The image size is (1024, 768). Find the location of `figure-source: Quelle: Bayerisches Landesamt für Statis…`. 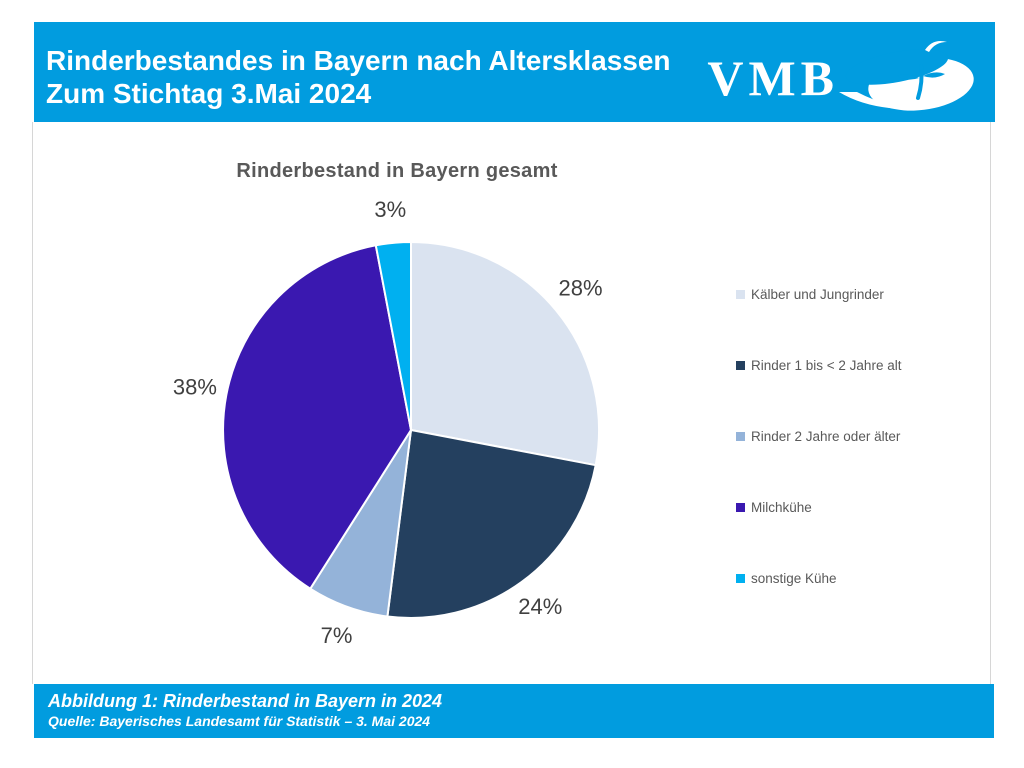

figure-source: Quelle: Bayerisches Landesamt für Statis… is located at coordinates (239, 721).